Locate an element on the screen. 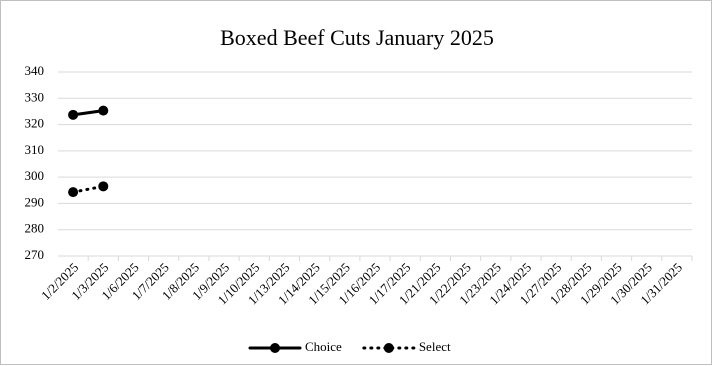 The height and width of the screenshot is (366, 713). y-tick-label: 340 is located at coordinates (35, 70).